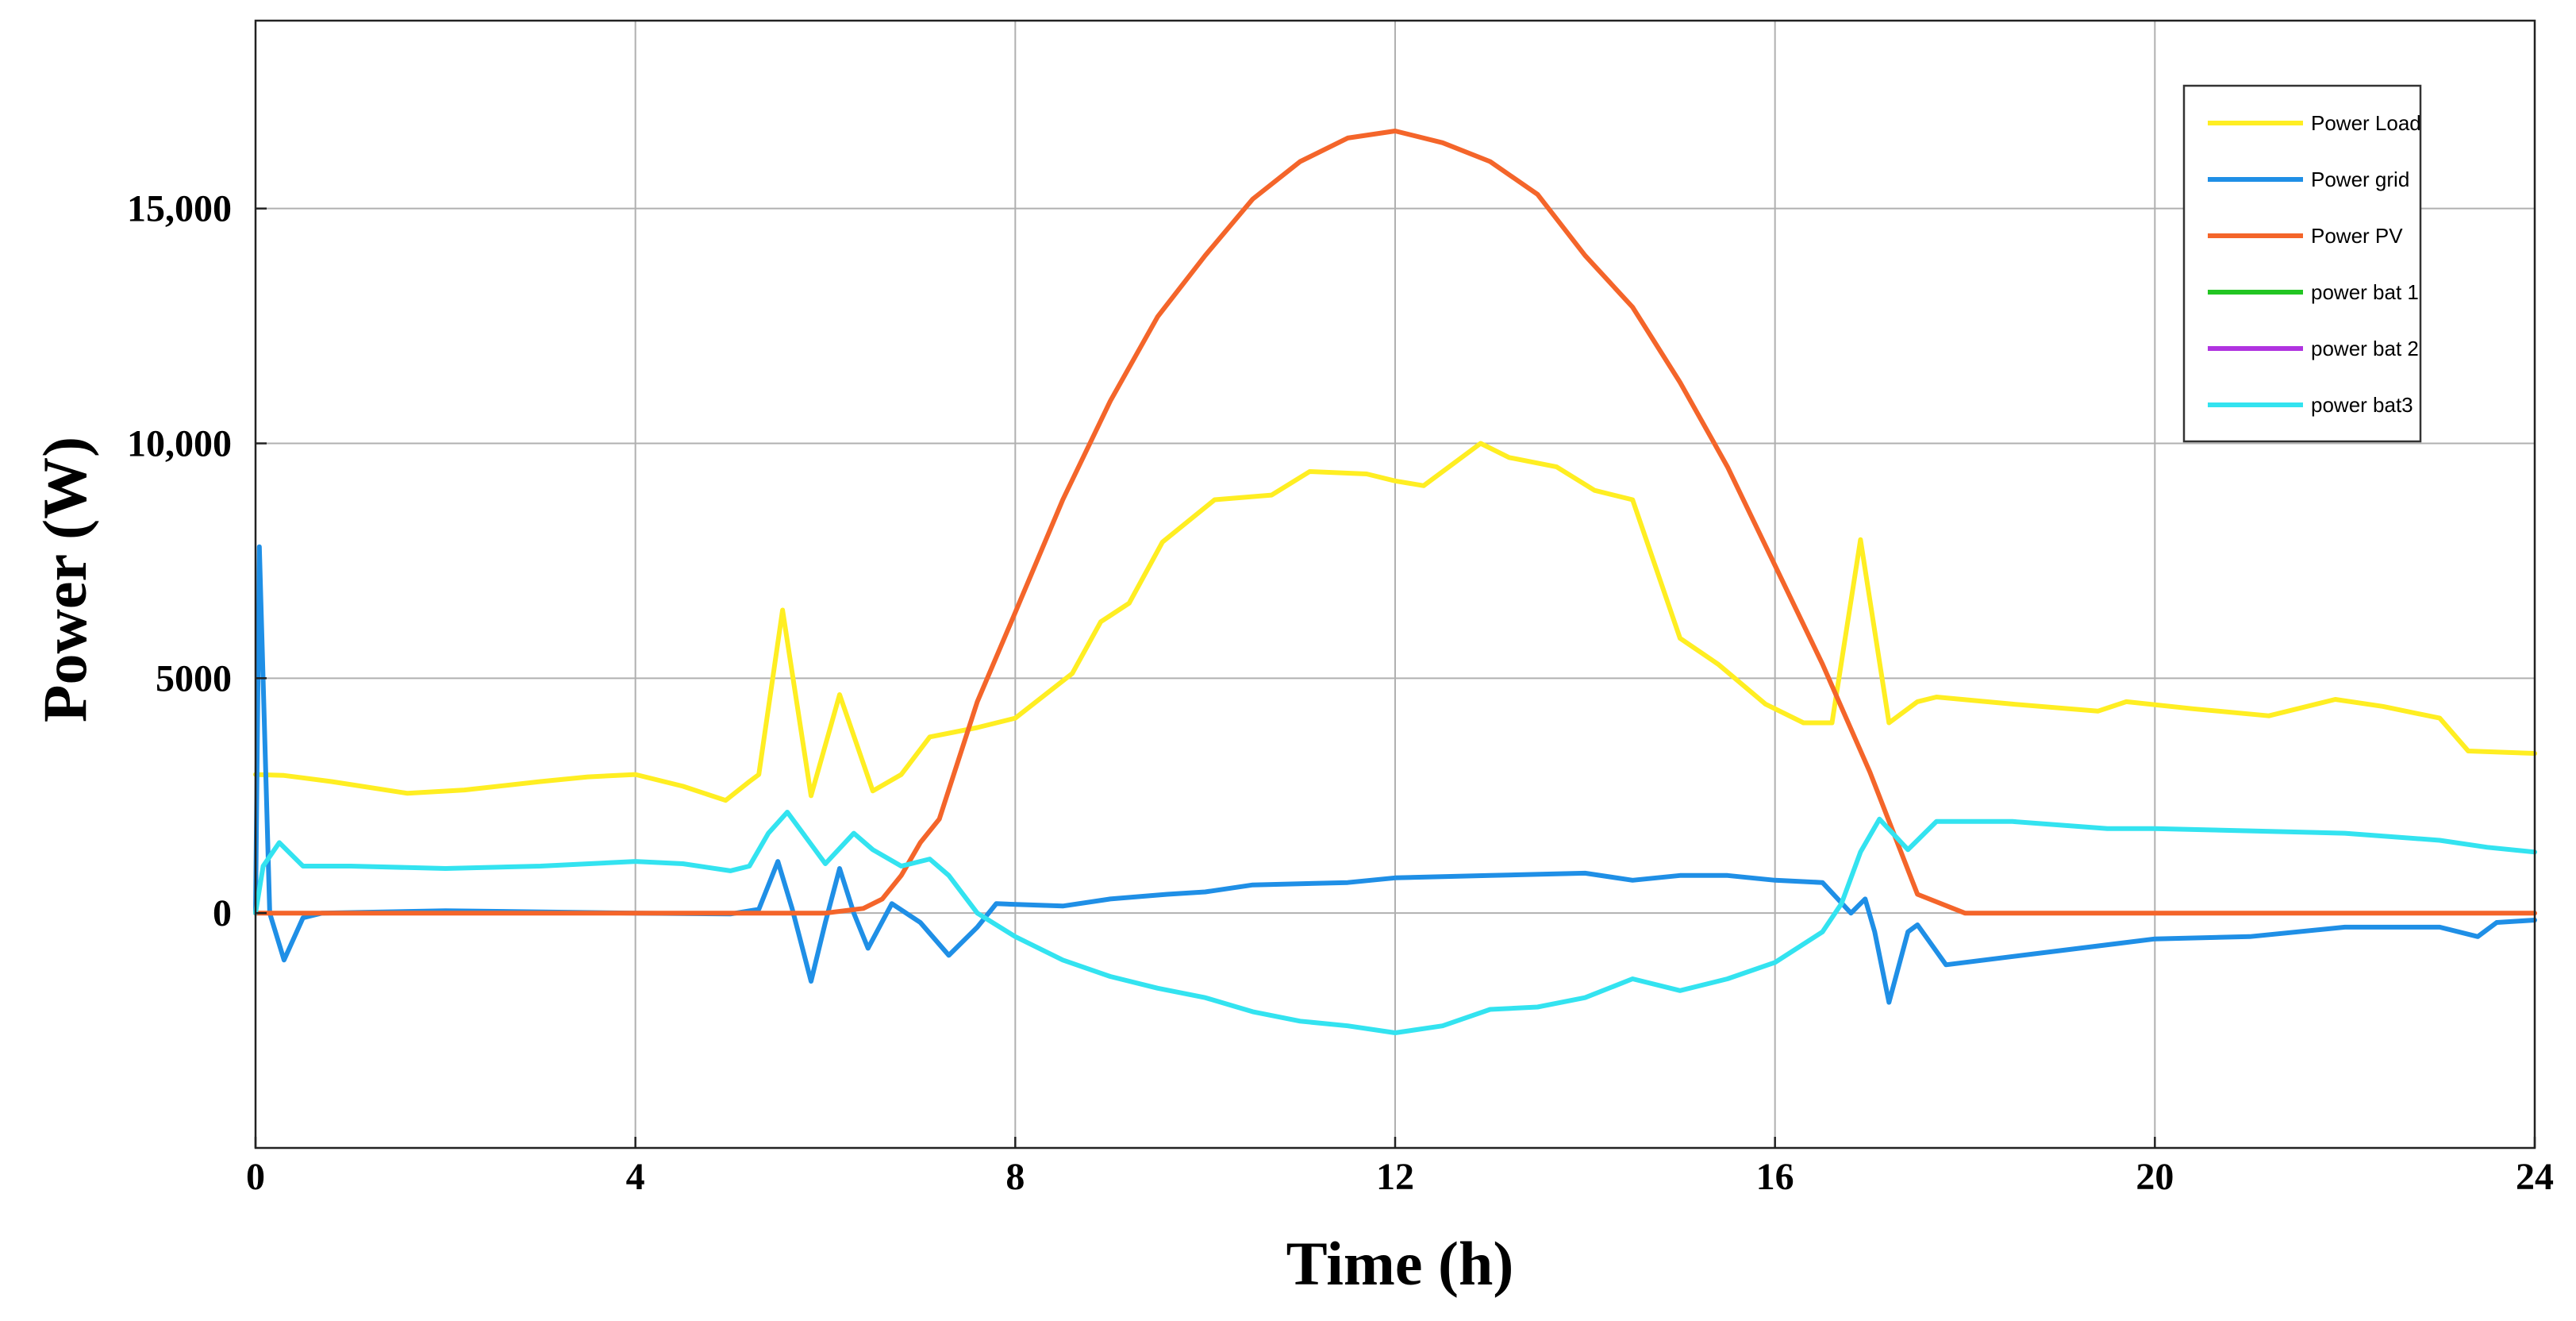 This screenshot has height=1321, width=2576. What do you see at coordinates (179, 209) in the screenshot?
I see `y-tick-label: 15,000` at bounding box center [179, 209].